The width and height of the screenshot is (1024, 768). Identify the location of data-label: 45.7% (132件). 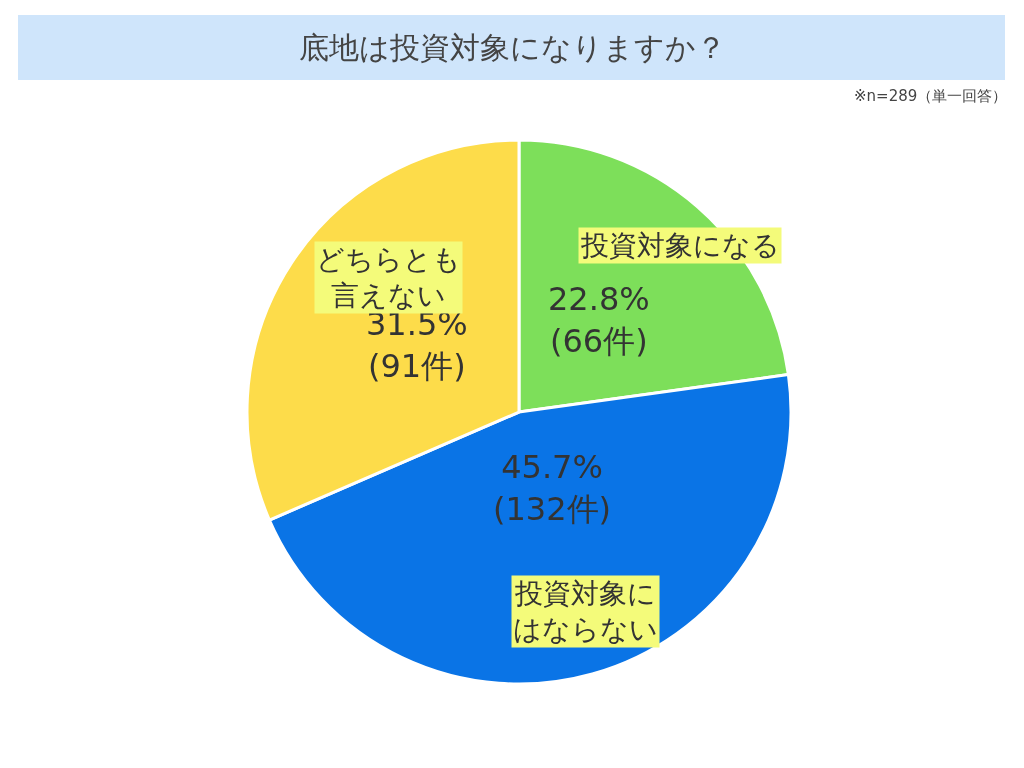
(552, 488).